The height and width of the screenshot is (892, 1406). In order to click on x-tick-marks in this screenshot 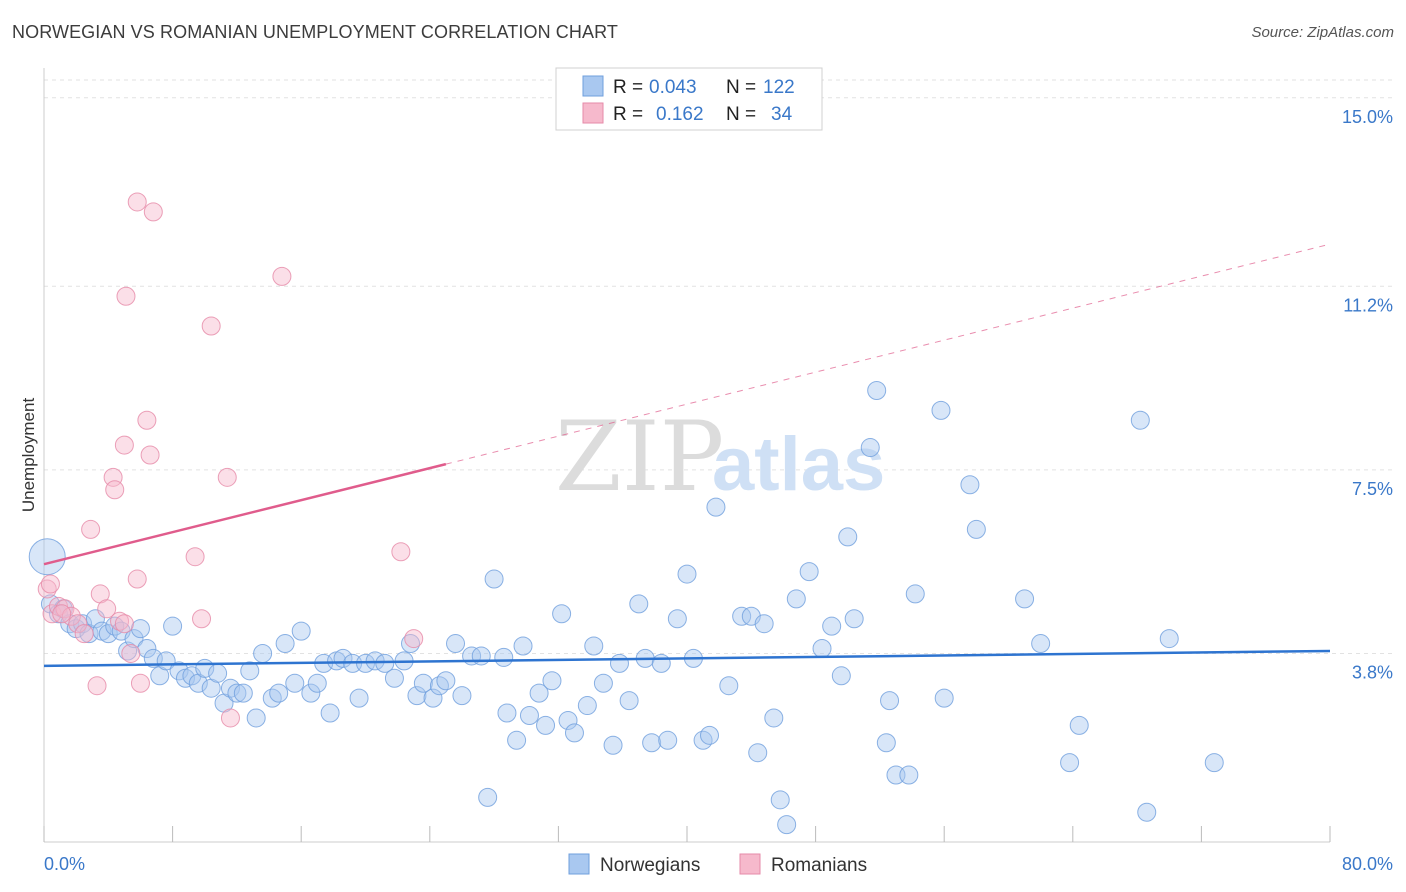, I will do `click(687, 834)`.